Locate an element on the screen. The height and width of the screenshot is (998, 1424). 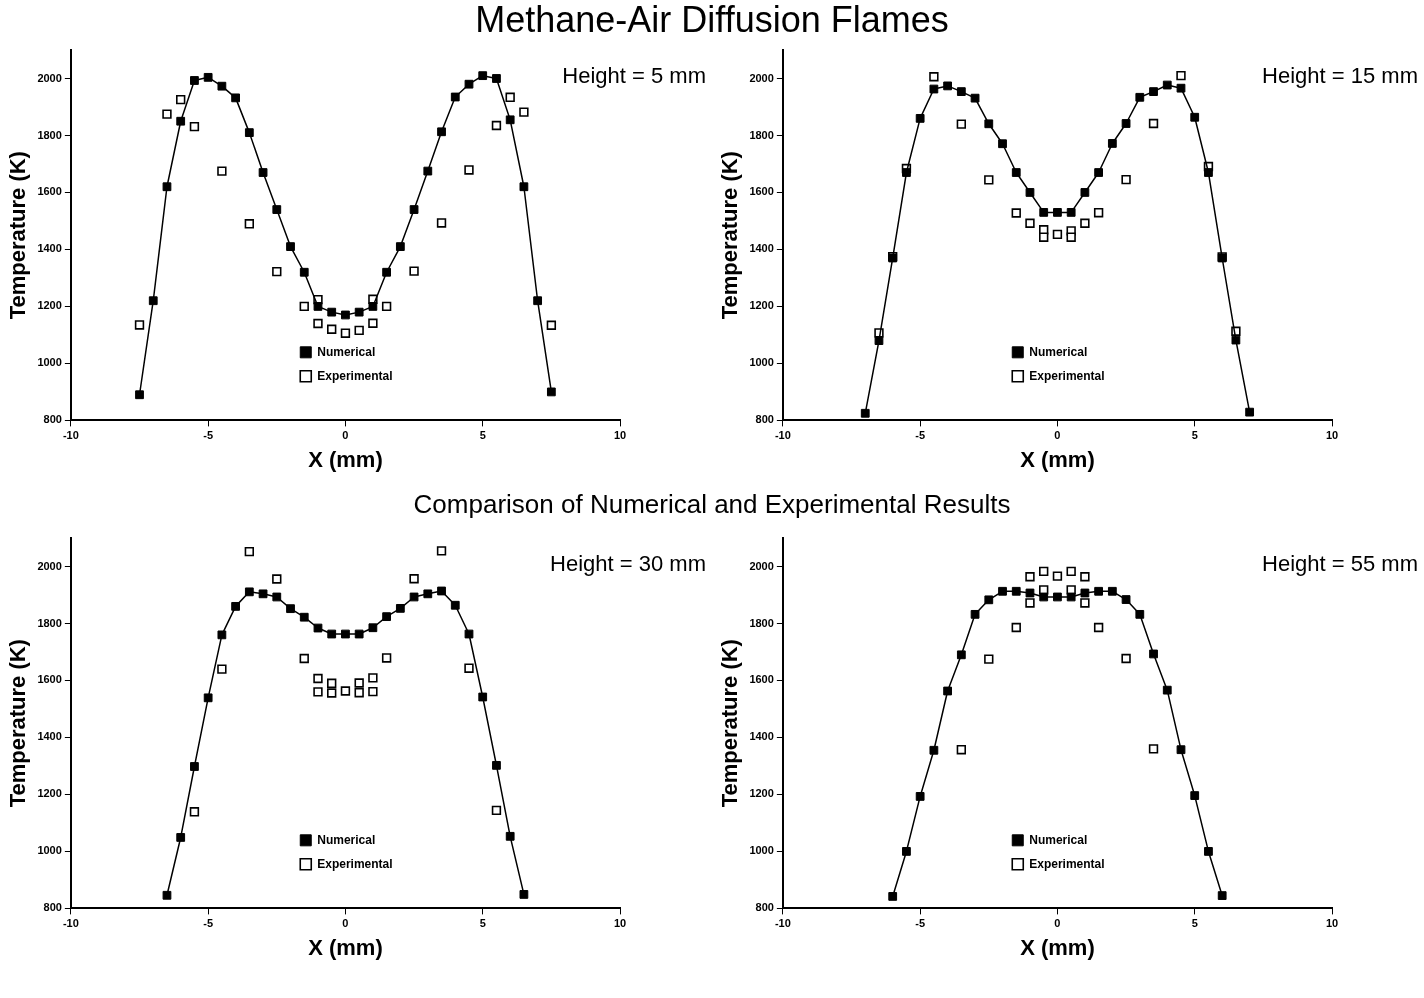
annotation: Height = 5 mm is located at coordinates (634, 76).